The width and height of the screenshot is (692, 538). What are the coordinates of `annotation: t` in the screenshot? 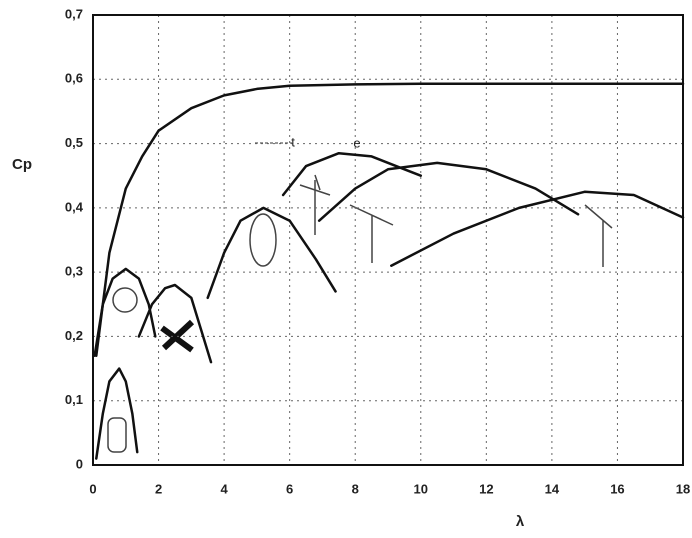 It's located at (293, 141).